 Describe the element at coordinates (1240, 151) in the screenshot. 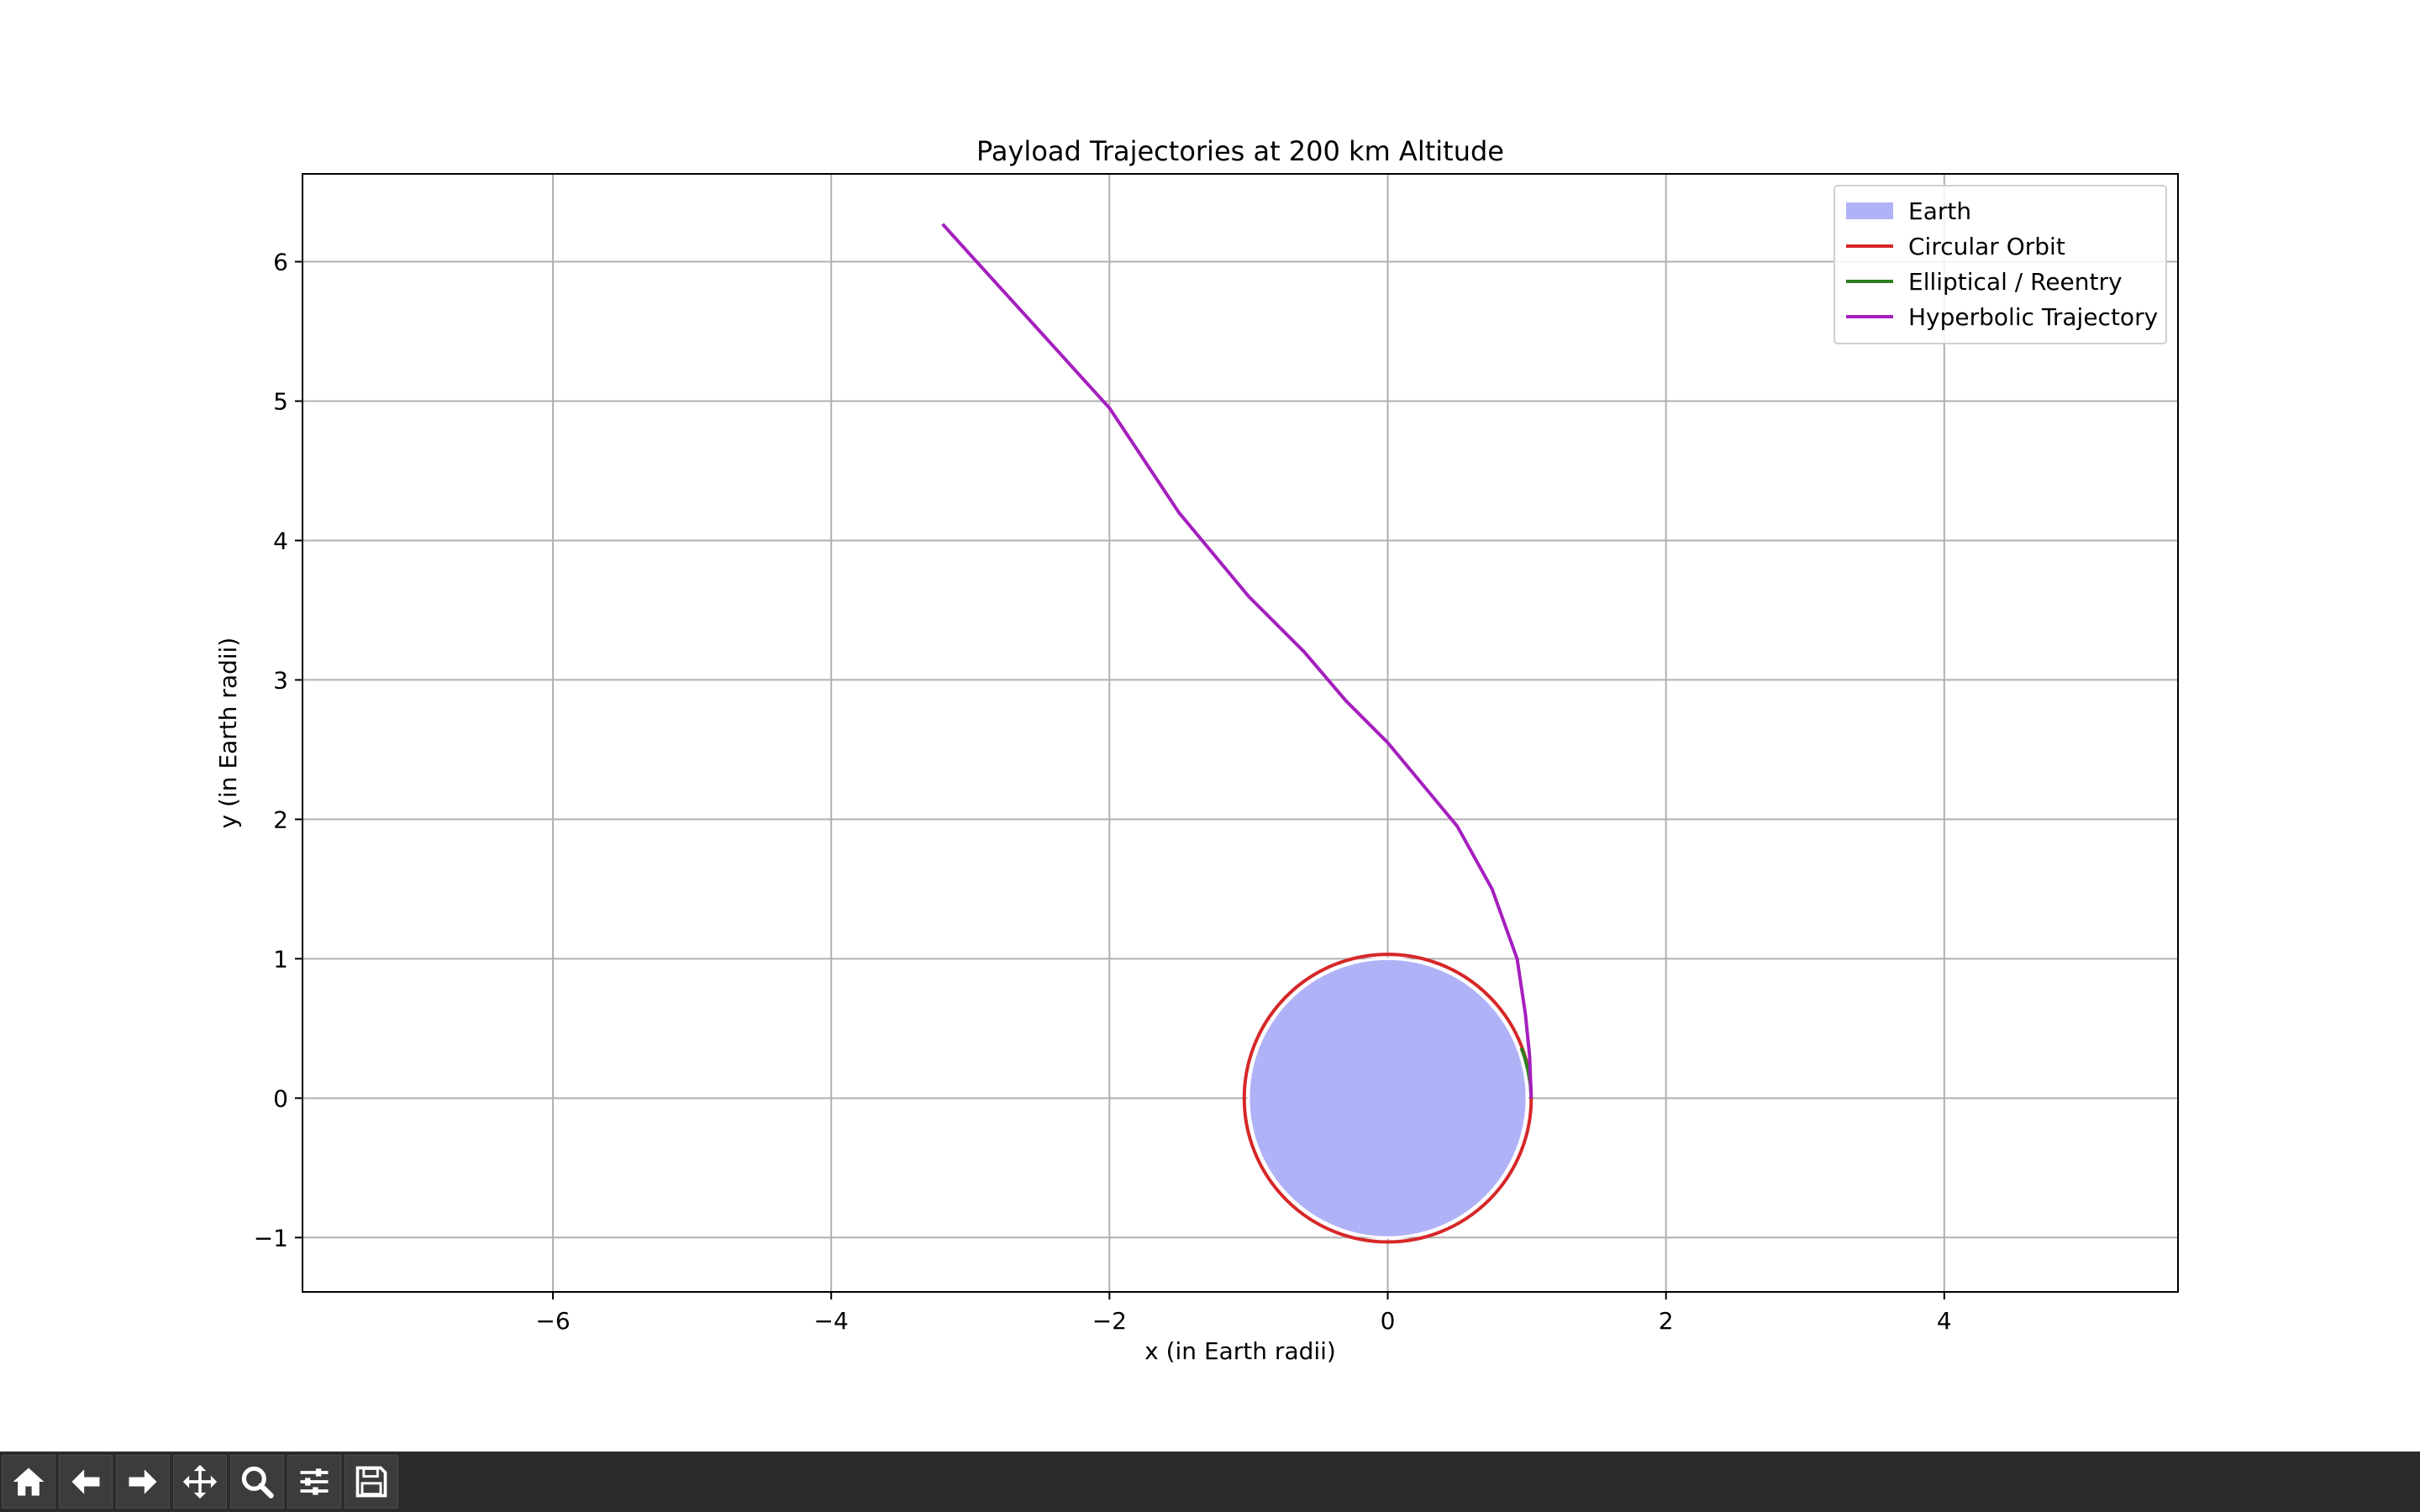

I see `chart-title: Payload Trajectories at 200 km Altitude` at that location.